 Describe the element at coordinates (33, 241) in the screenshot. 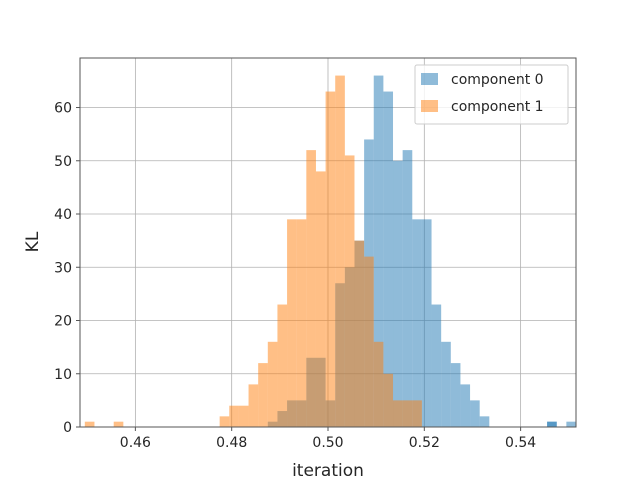

I see `y-axis-label: KL` at that location.